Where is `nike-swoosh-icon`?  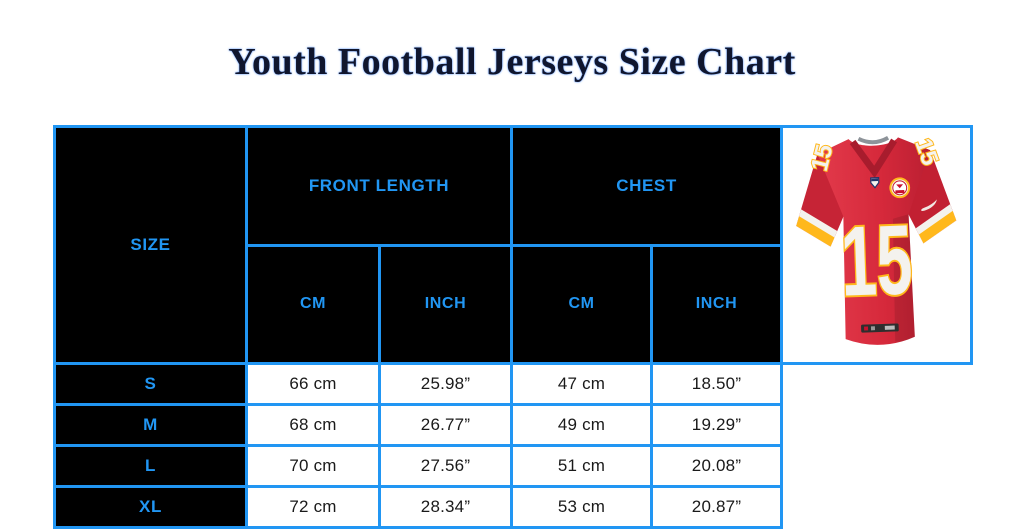 nike-swoosh-icon is located at coordinates (928, 205).